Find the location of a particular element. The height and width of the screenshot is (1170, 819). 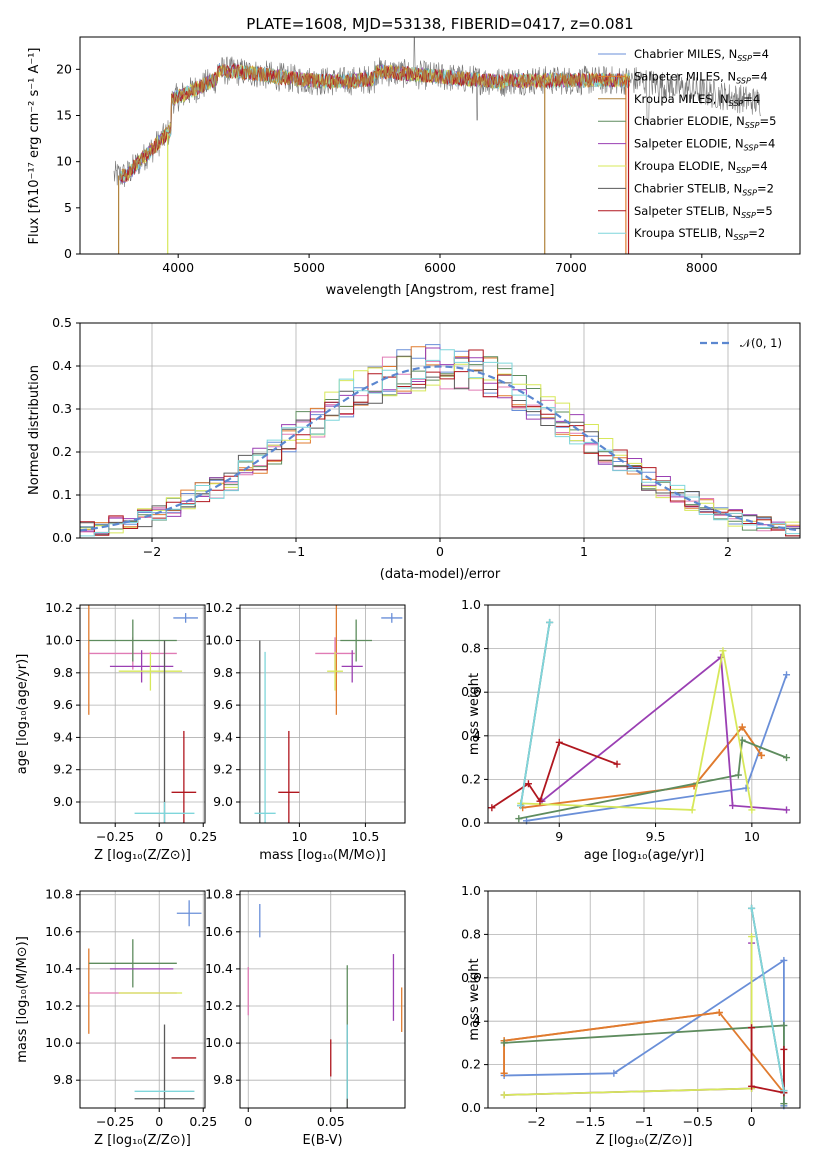

spectrum-xtick: 5000 is located at coordinates (309, 267).